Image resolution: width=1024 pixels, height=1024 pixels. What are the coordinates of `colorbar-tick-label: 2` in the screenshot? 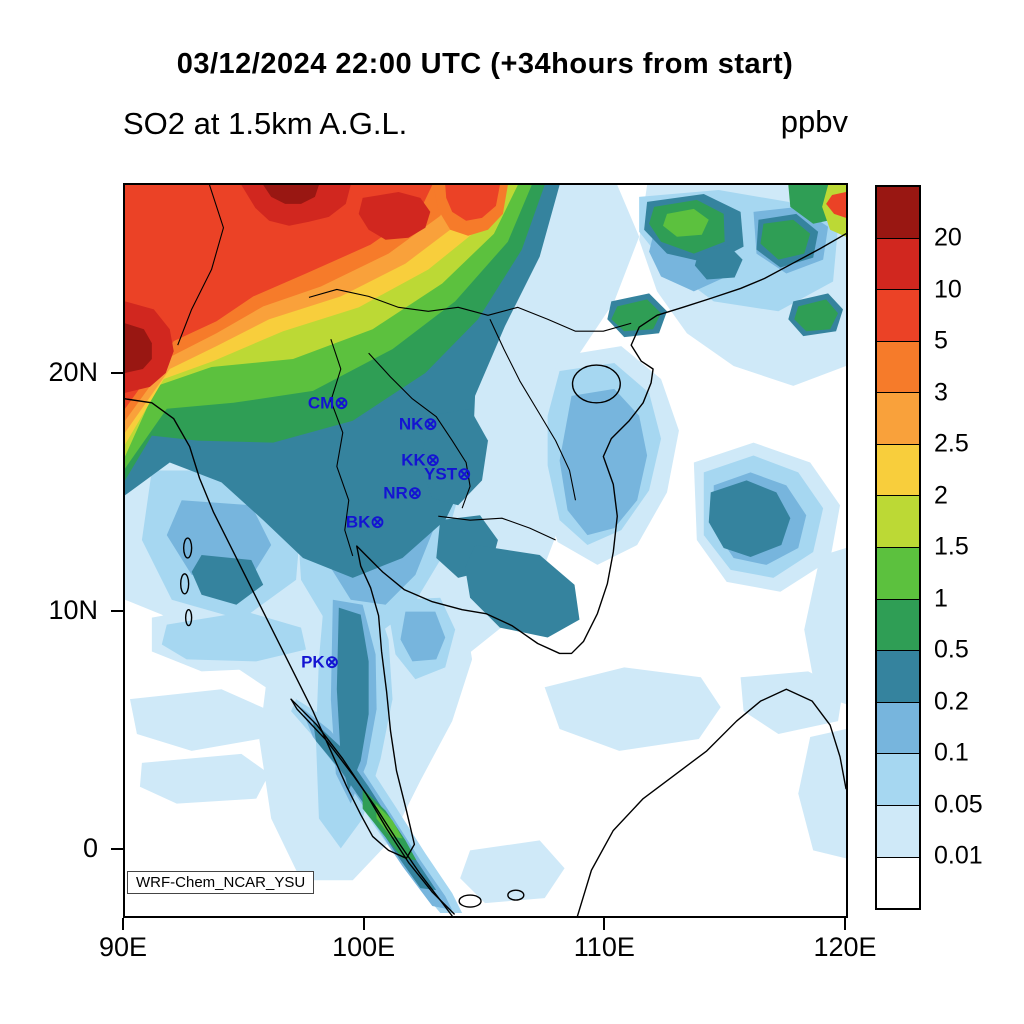 It's located at (941, 495).